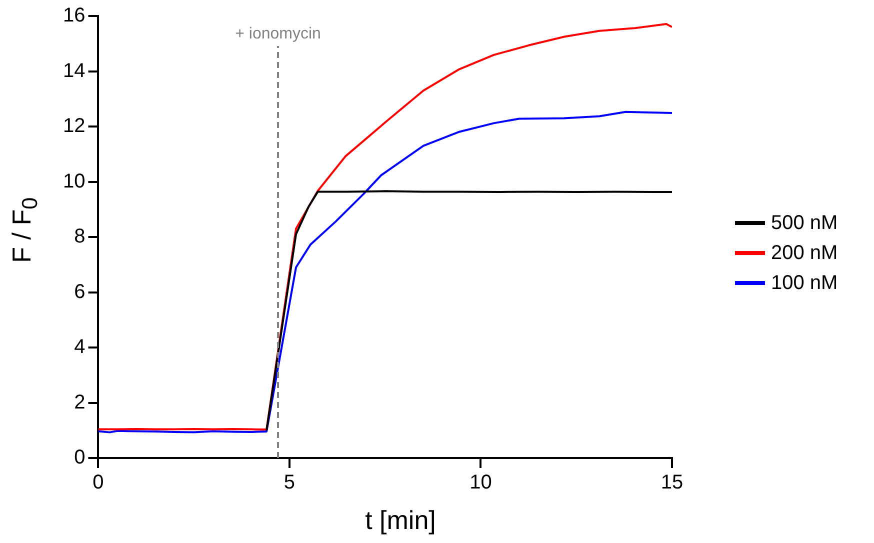 The height and width of the screenshot is (543, 874). I want to click on y-tick-label: 4, so click(80, 347).